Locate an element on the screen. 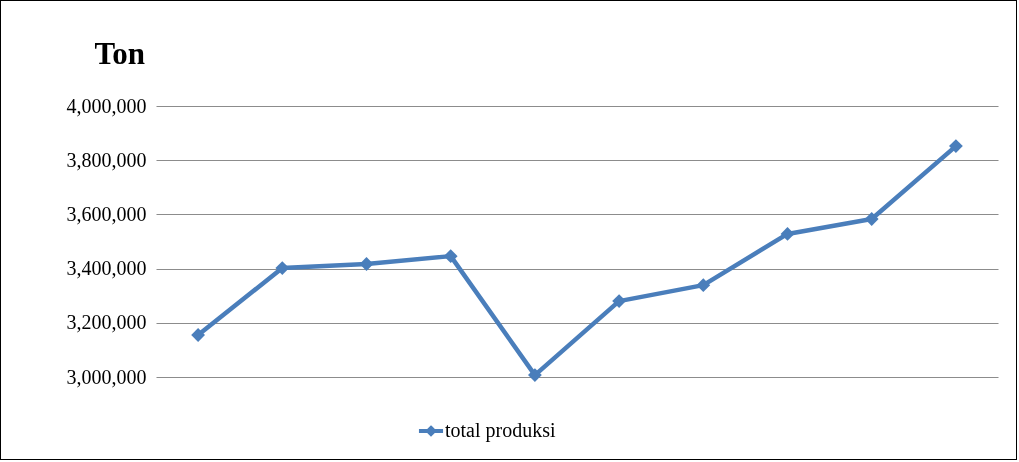  y-tick-label: 3,600,000 is located at coordinates (106, 213).